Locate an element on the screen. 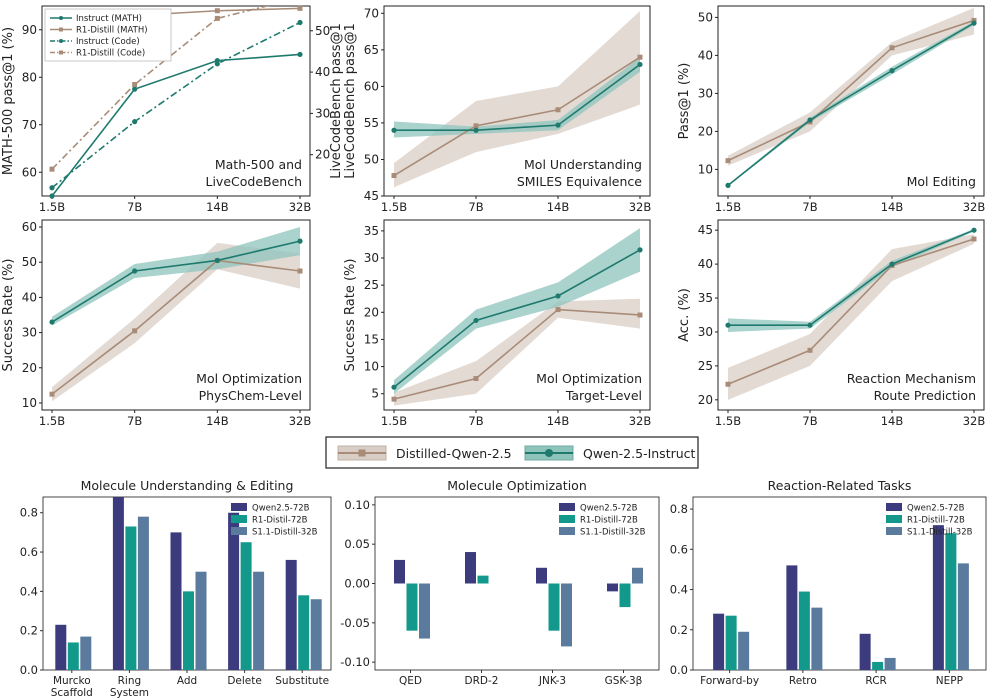 The height and width of the screenshot is (700, 996). y-tick-label: -0.10 is located at coordinates (355, 662).